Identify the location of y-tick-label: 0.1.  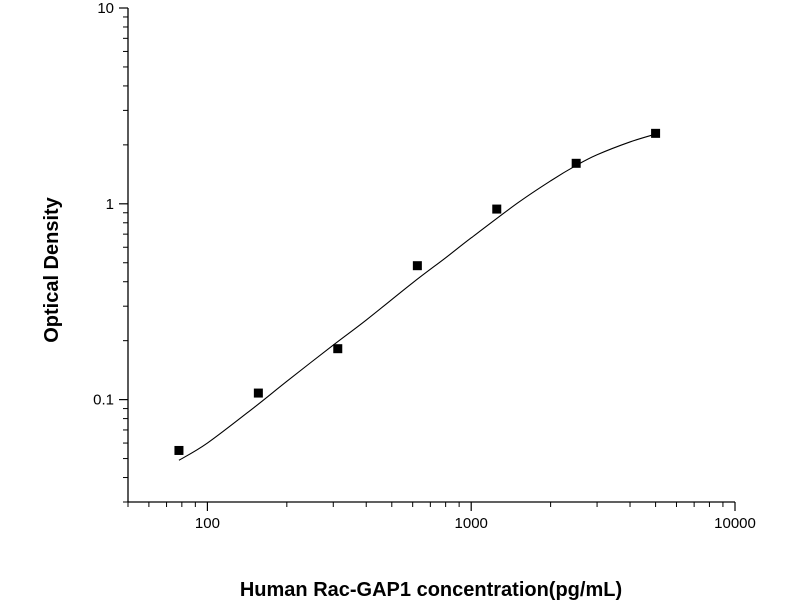
(103, 400).